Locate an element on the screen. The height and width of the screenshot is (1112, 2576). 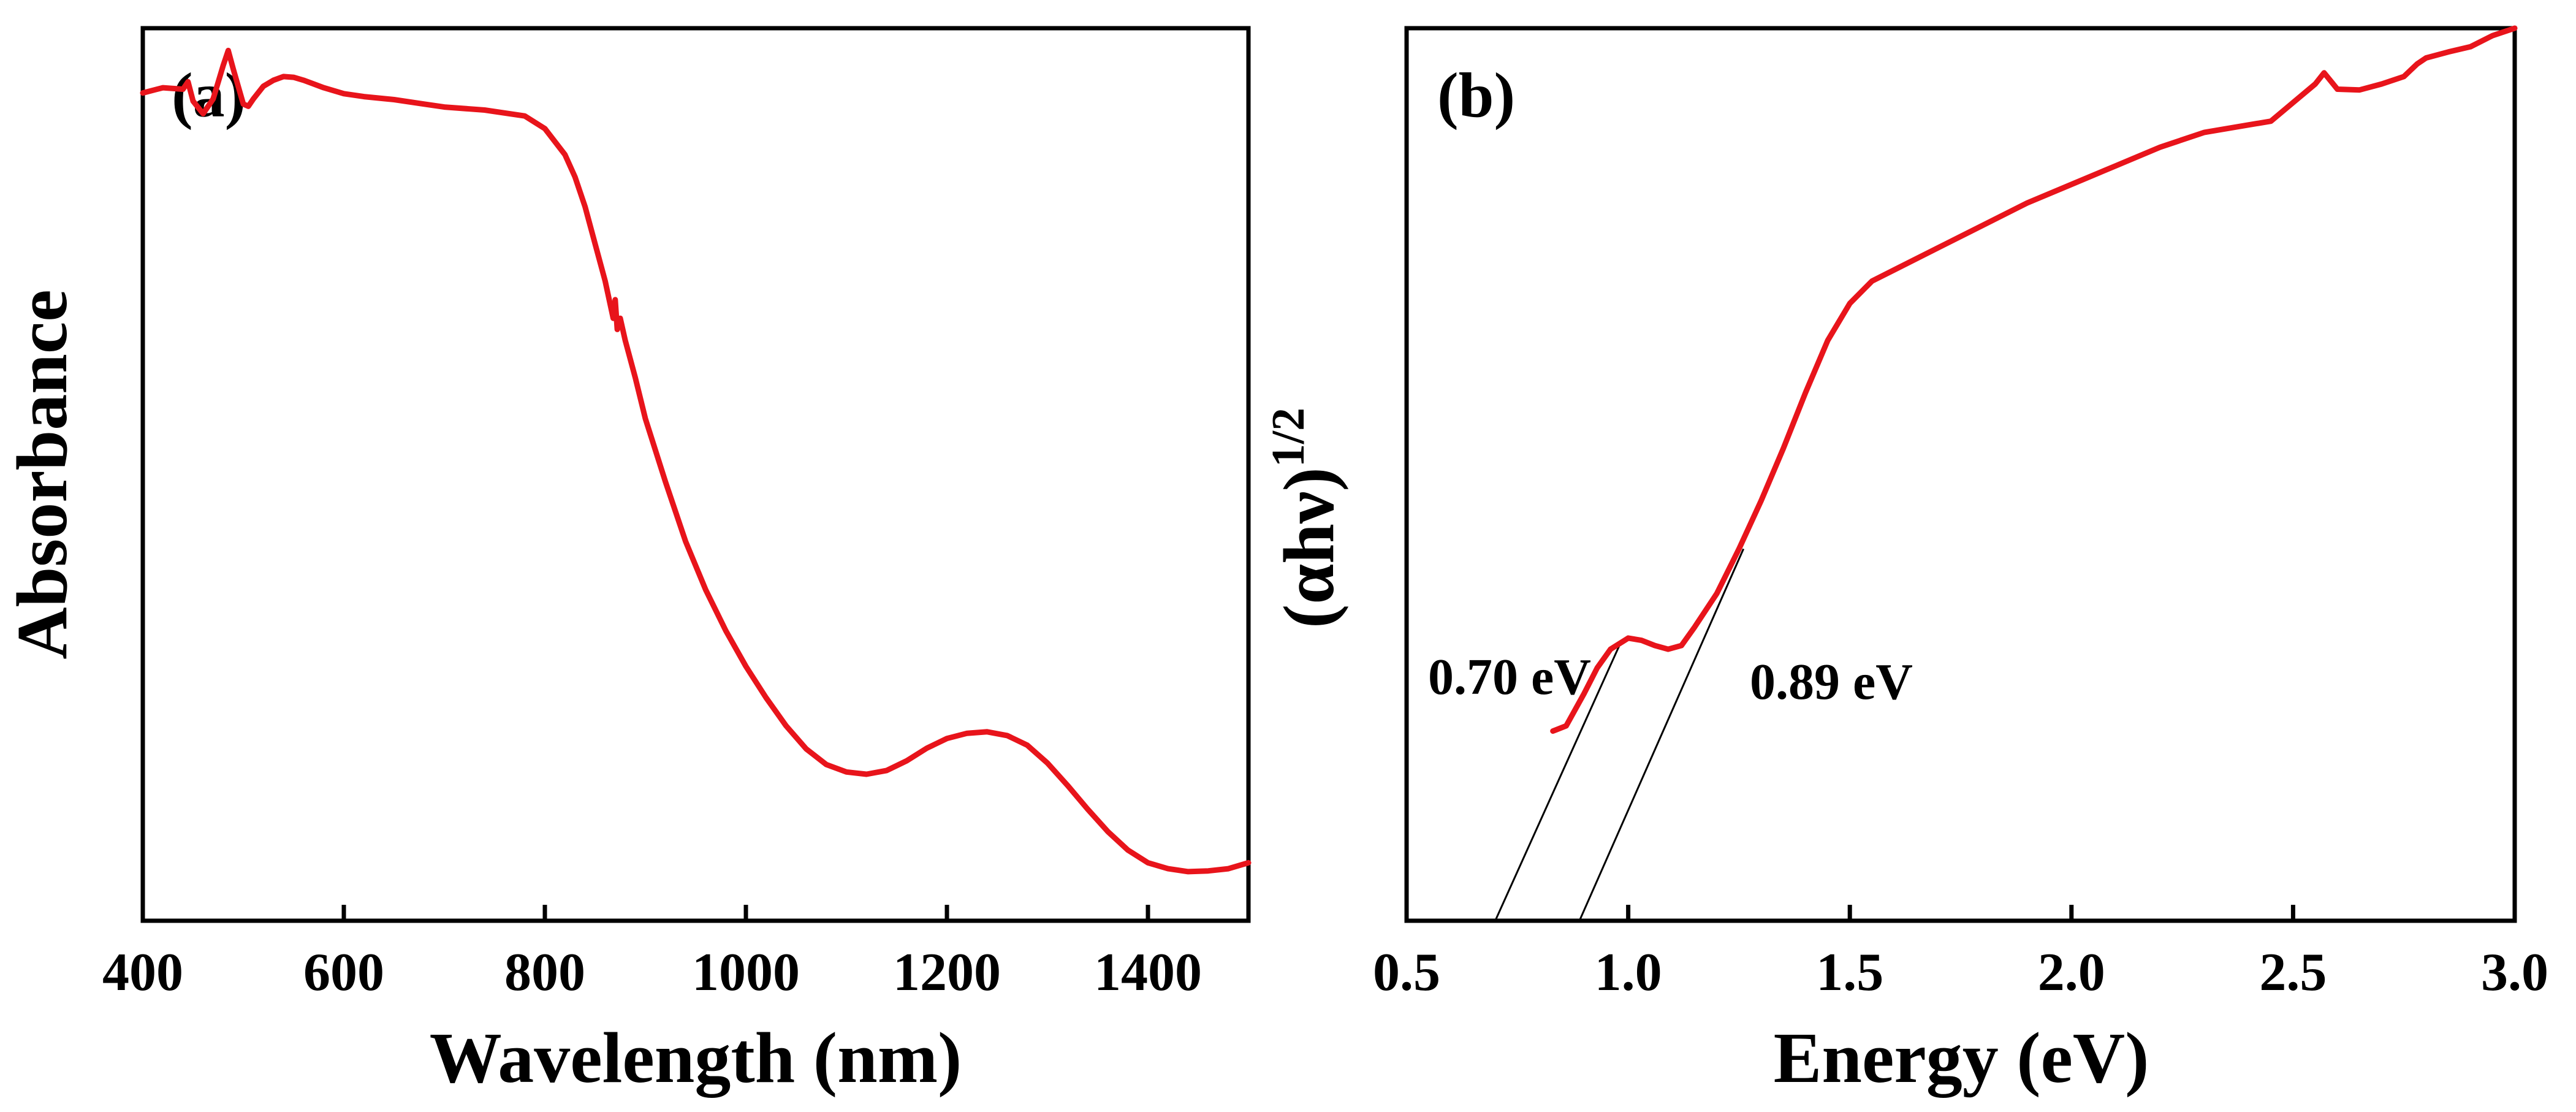
x-tick-label: 3.0 is located at coordinates (2514, 973).